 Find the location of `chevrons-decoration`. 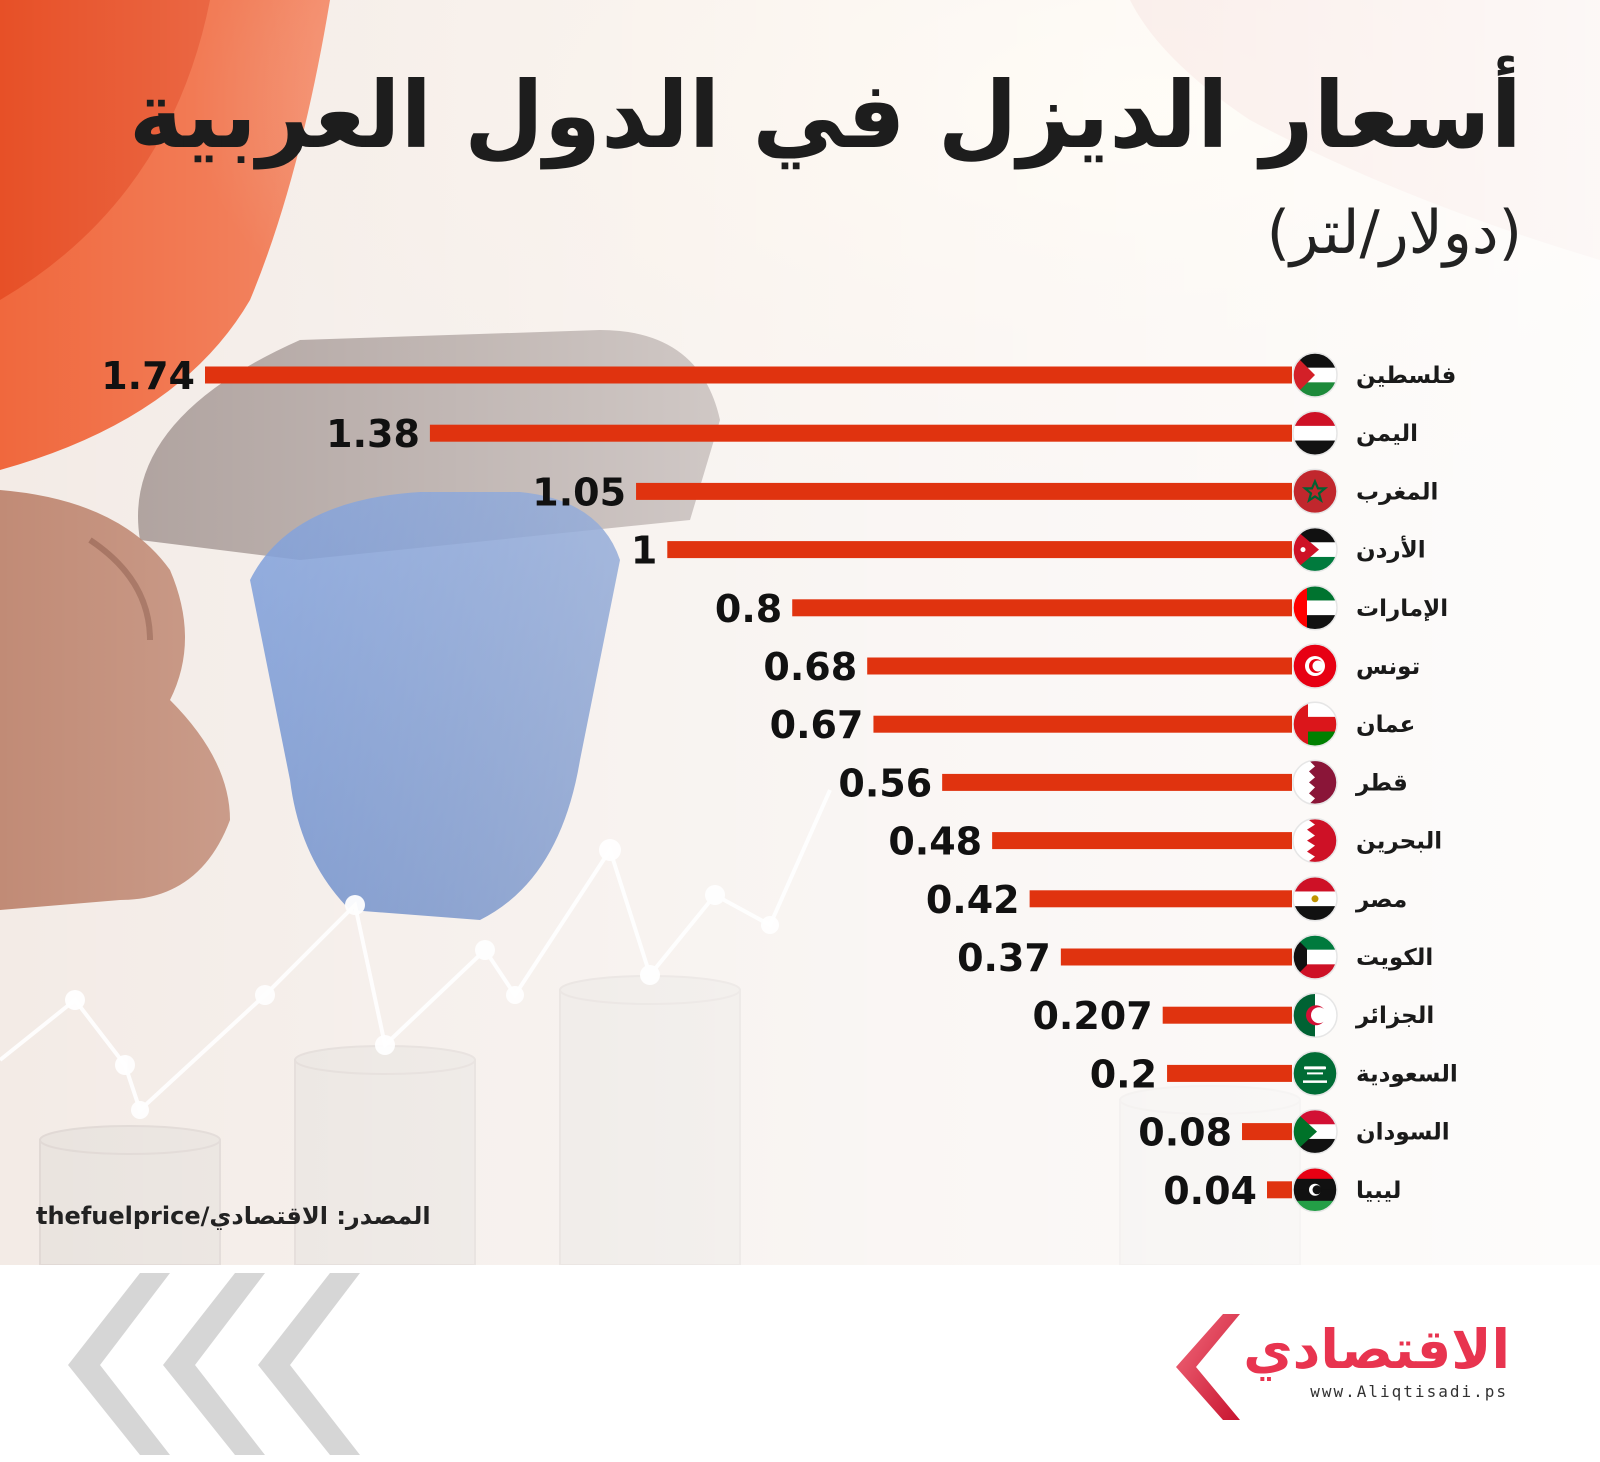

chevrons-decoration is located at coordinates (214, 1364).